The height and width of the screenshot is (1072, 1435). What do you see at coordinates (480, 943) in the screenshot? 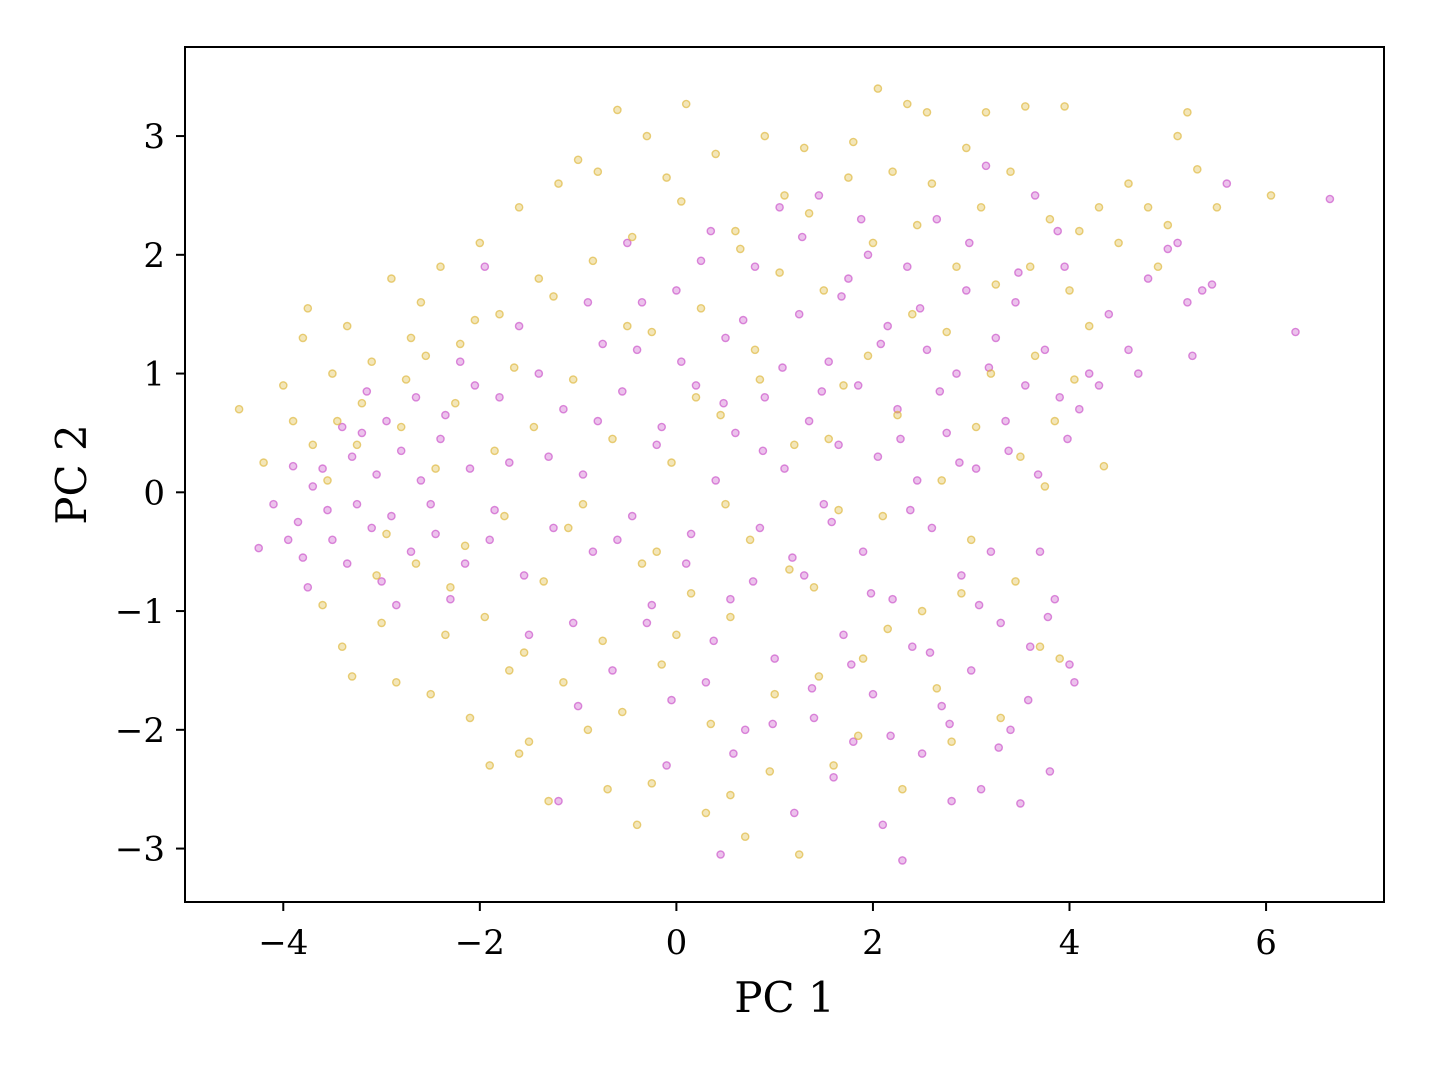
I see `x-tick-label: −2` at bounding box center [480, 943].